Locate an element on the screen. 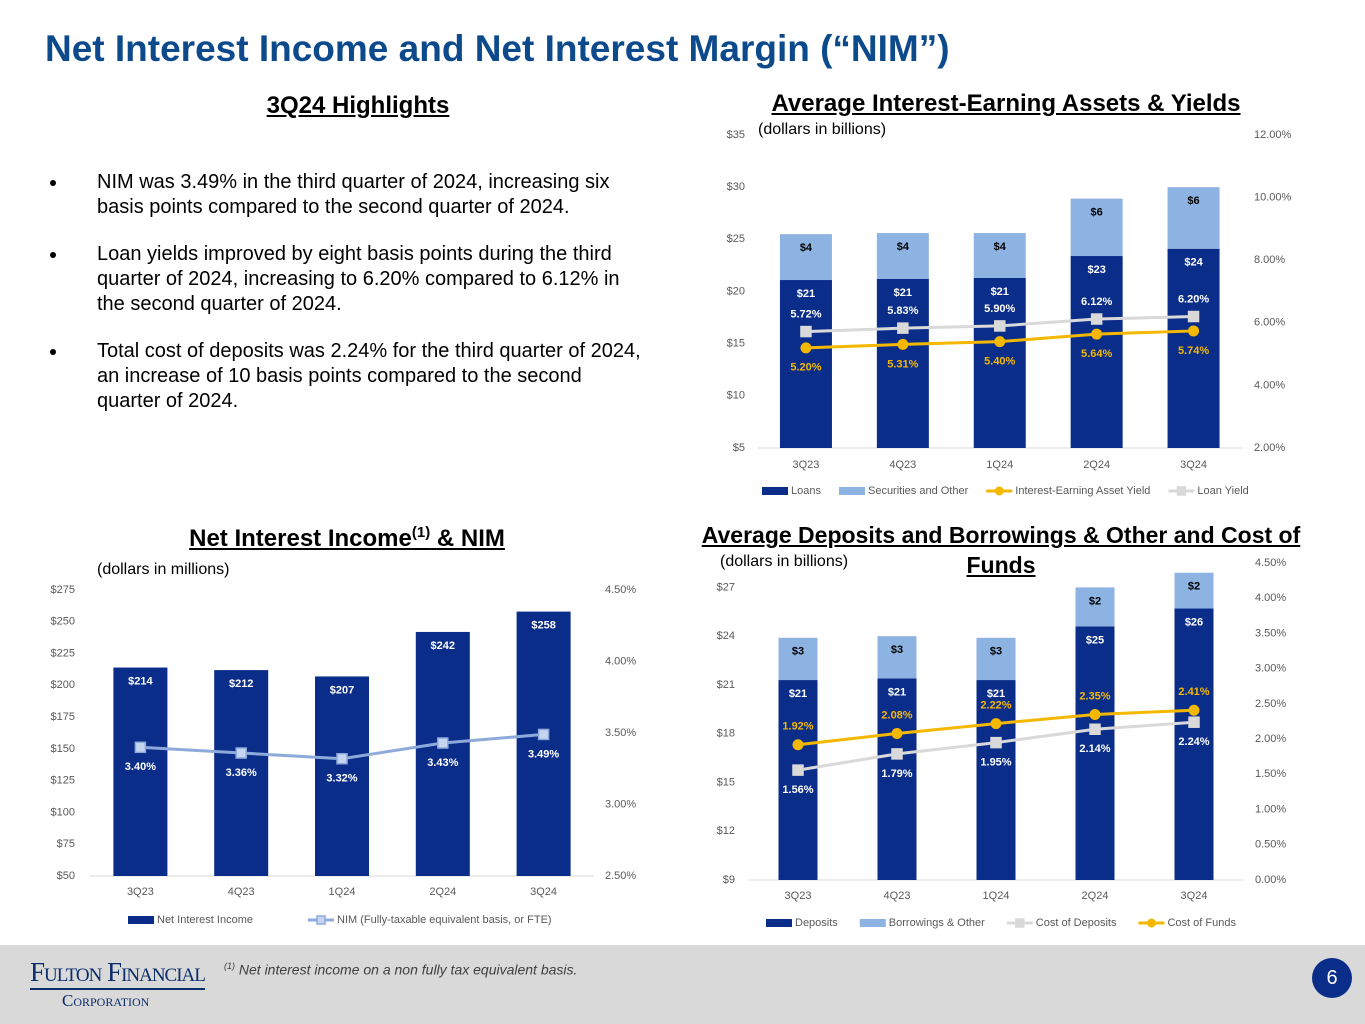 The height and width of the screenshot is (1024, 1365). data-label: 2.24% is located at coordinates (1193, 742).